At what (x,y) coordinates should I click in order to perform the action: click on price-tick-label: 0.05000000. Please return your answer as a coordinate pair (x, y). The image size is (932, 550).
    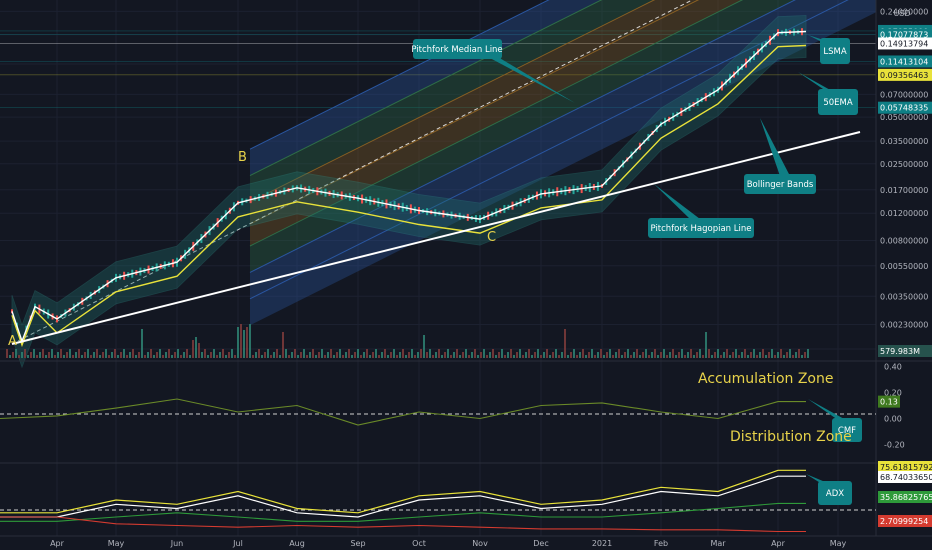
    Looking at the image, I should click on (904, 117).